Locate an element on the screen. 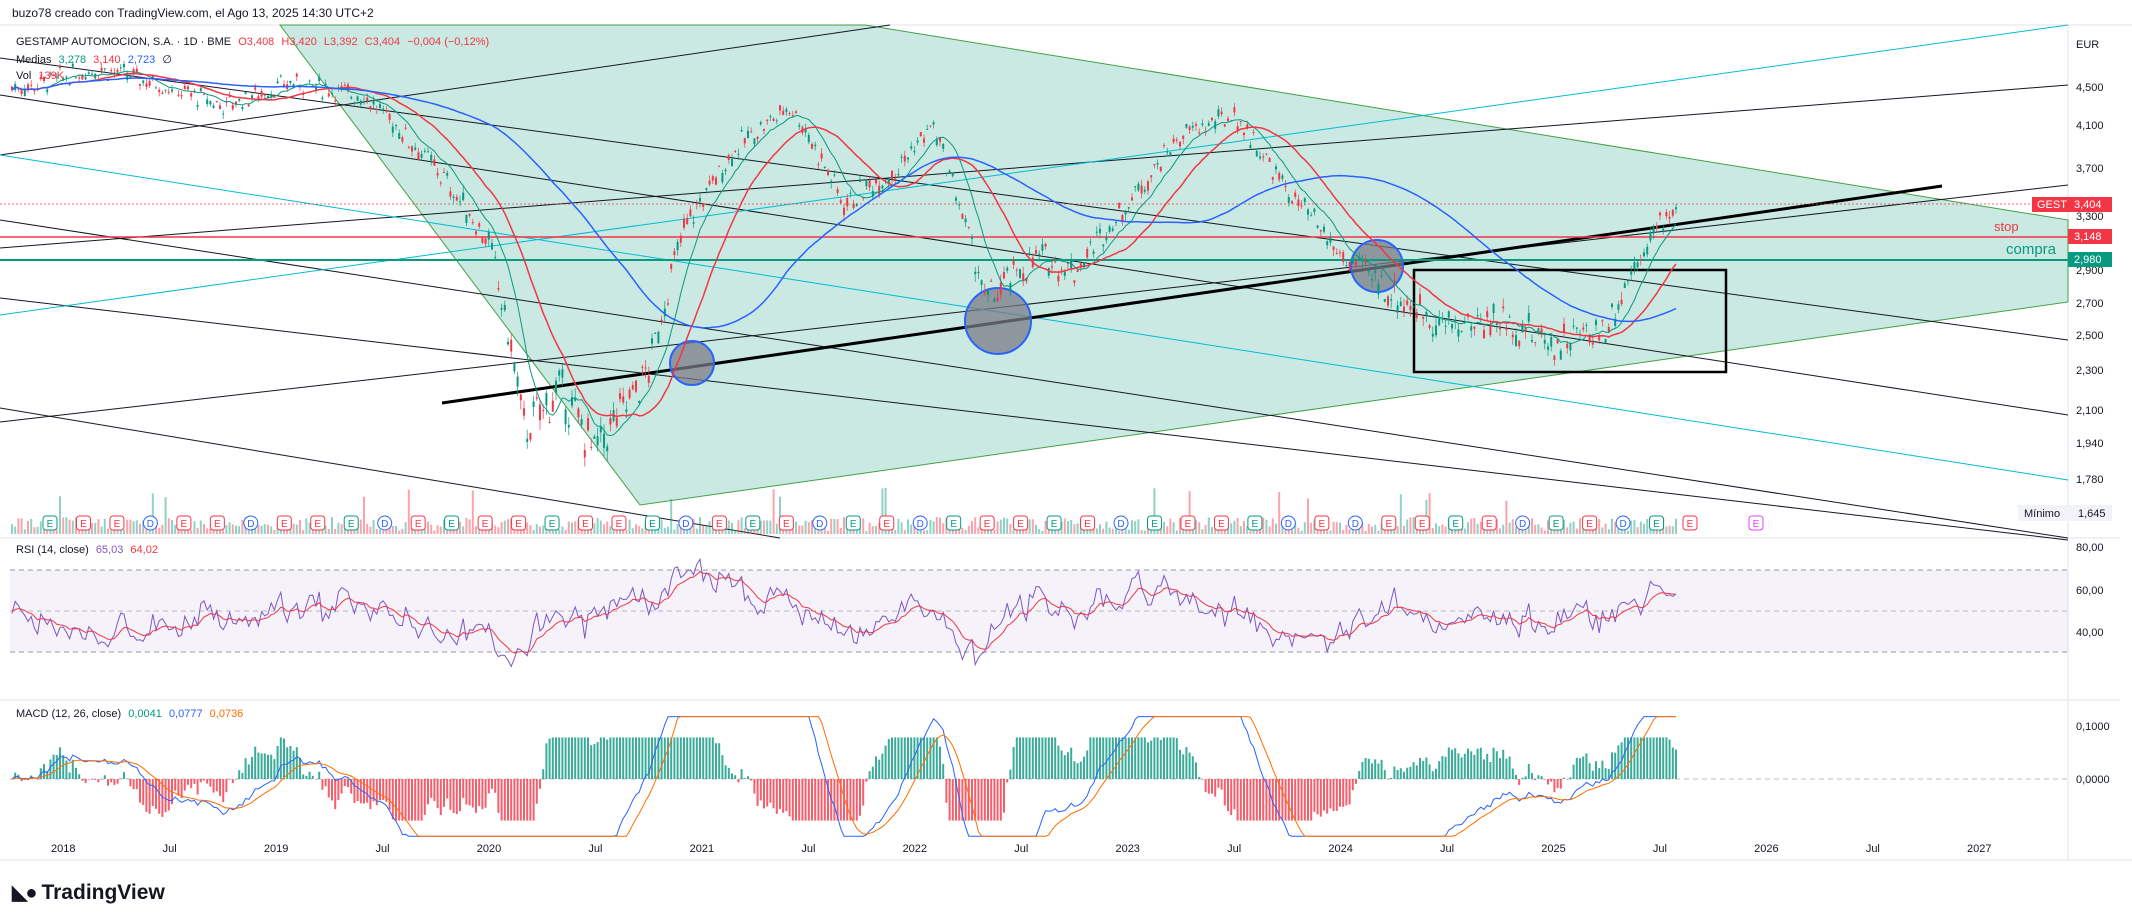 This screenshot has height=921, width=2132. tradingview-logo: ◣● TradingView is located at coordinates (88, 892).